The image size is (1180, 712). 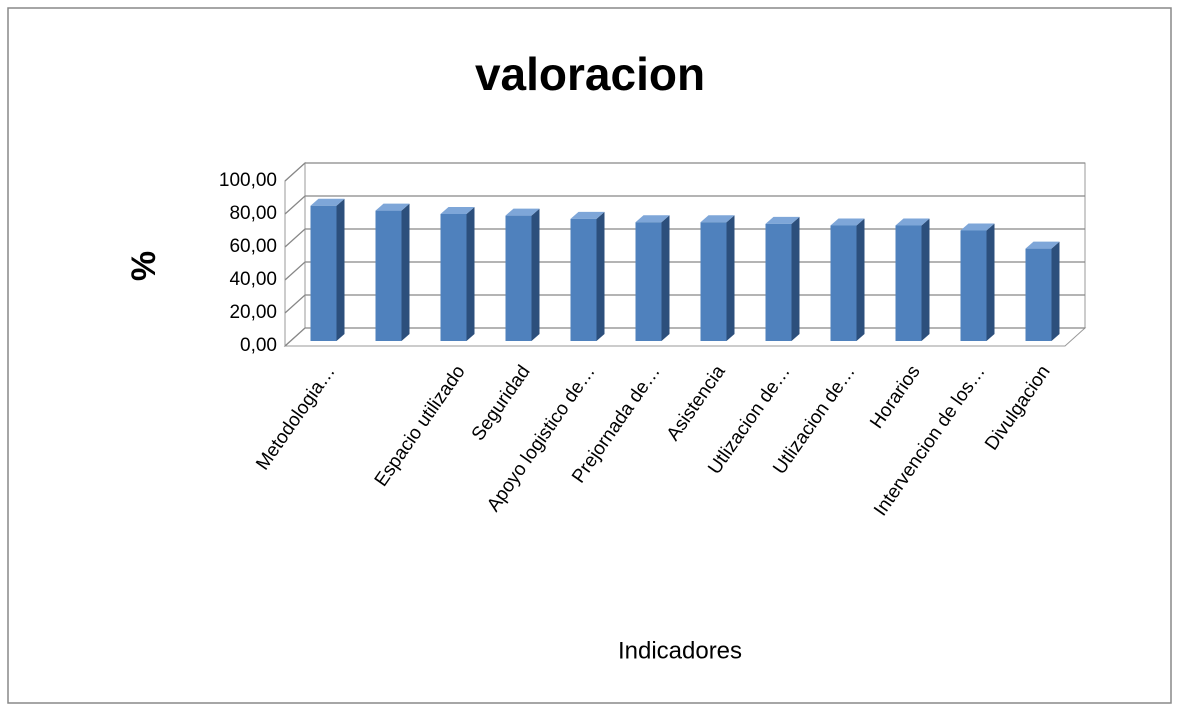 I want to click on y-tick-label: 20,00, so click(x=253, y=312).